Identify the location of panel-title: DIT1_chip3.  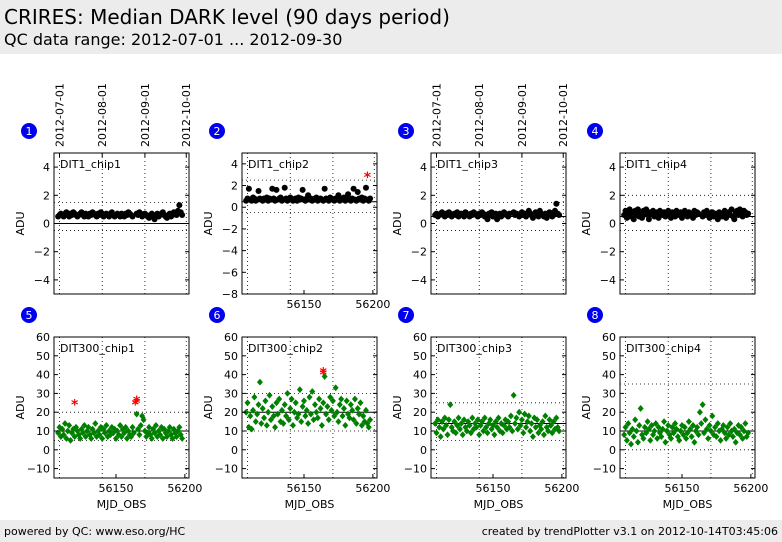
(467, 164).